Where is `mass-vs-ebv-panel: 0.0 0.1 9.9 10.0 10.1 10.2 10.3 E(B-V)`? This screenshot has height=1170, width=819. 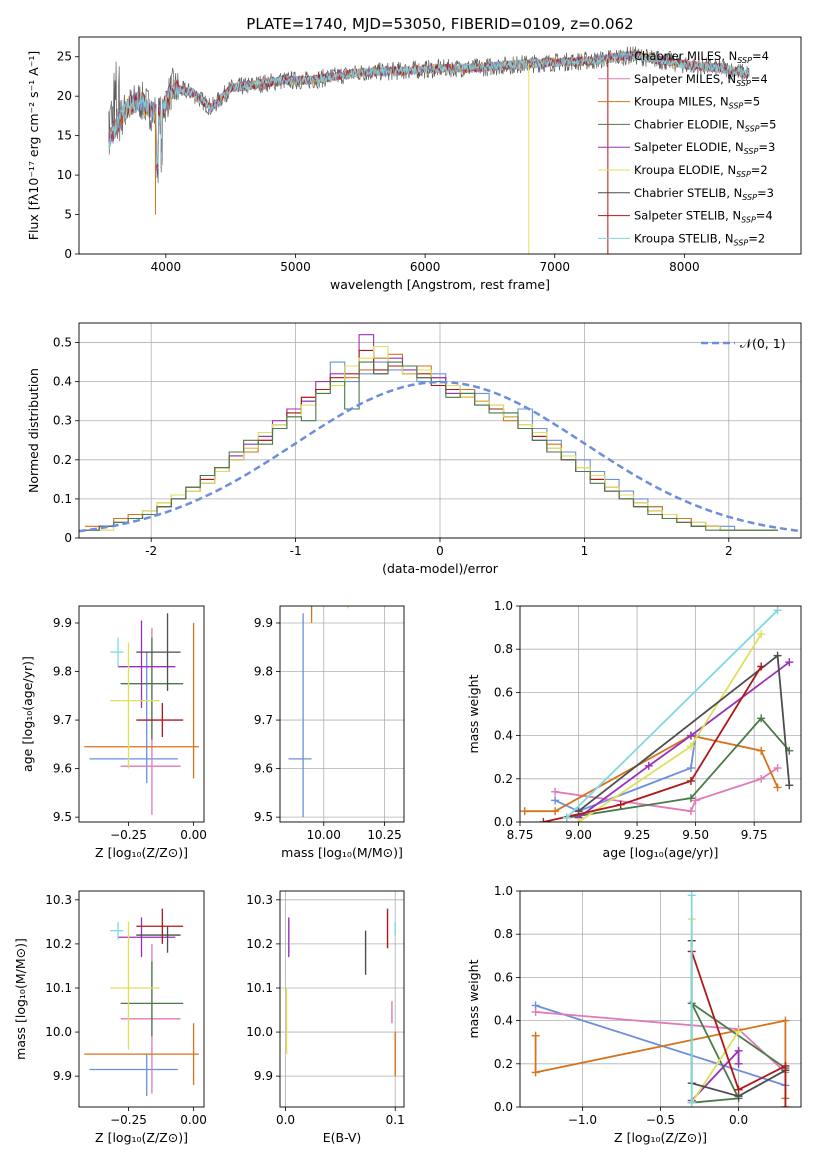 mass-vs-ebv-panel: 0.0 0.1 9.9 10.0 10.1 10.2 10.3 E(B-V) is located at coordinates (325, 1017).